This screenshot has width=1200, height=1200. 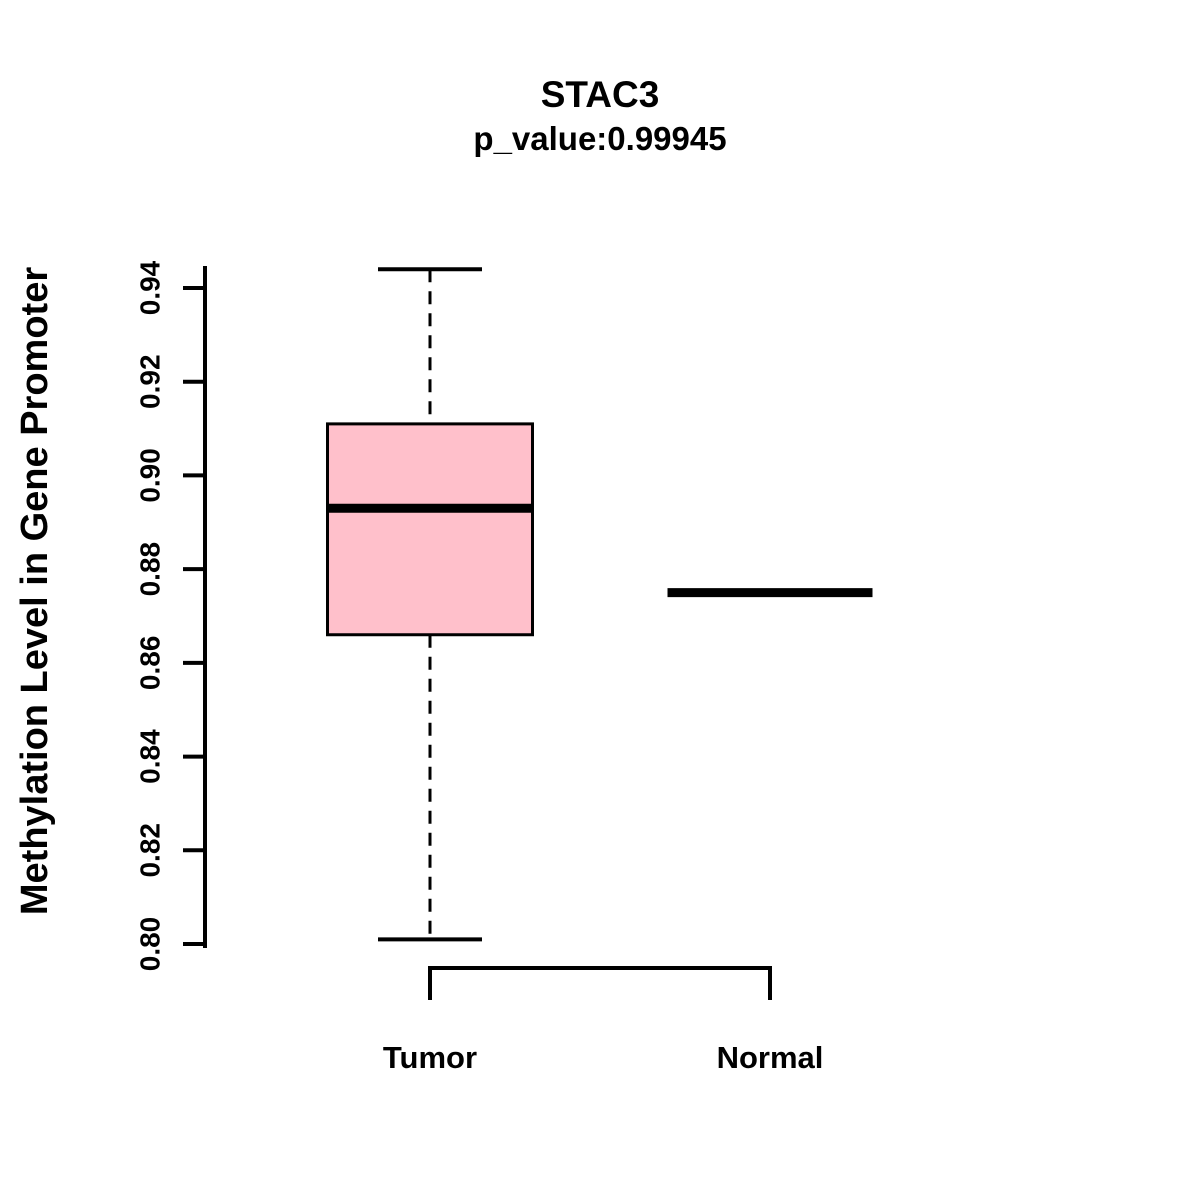 What do you see at coordinates (430, 529) in the screenshot?
I see `tumor-box` at bounding box center [430, 529].